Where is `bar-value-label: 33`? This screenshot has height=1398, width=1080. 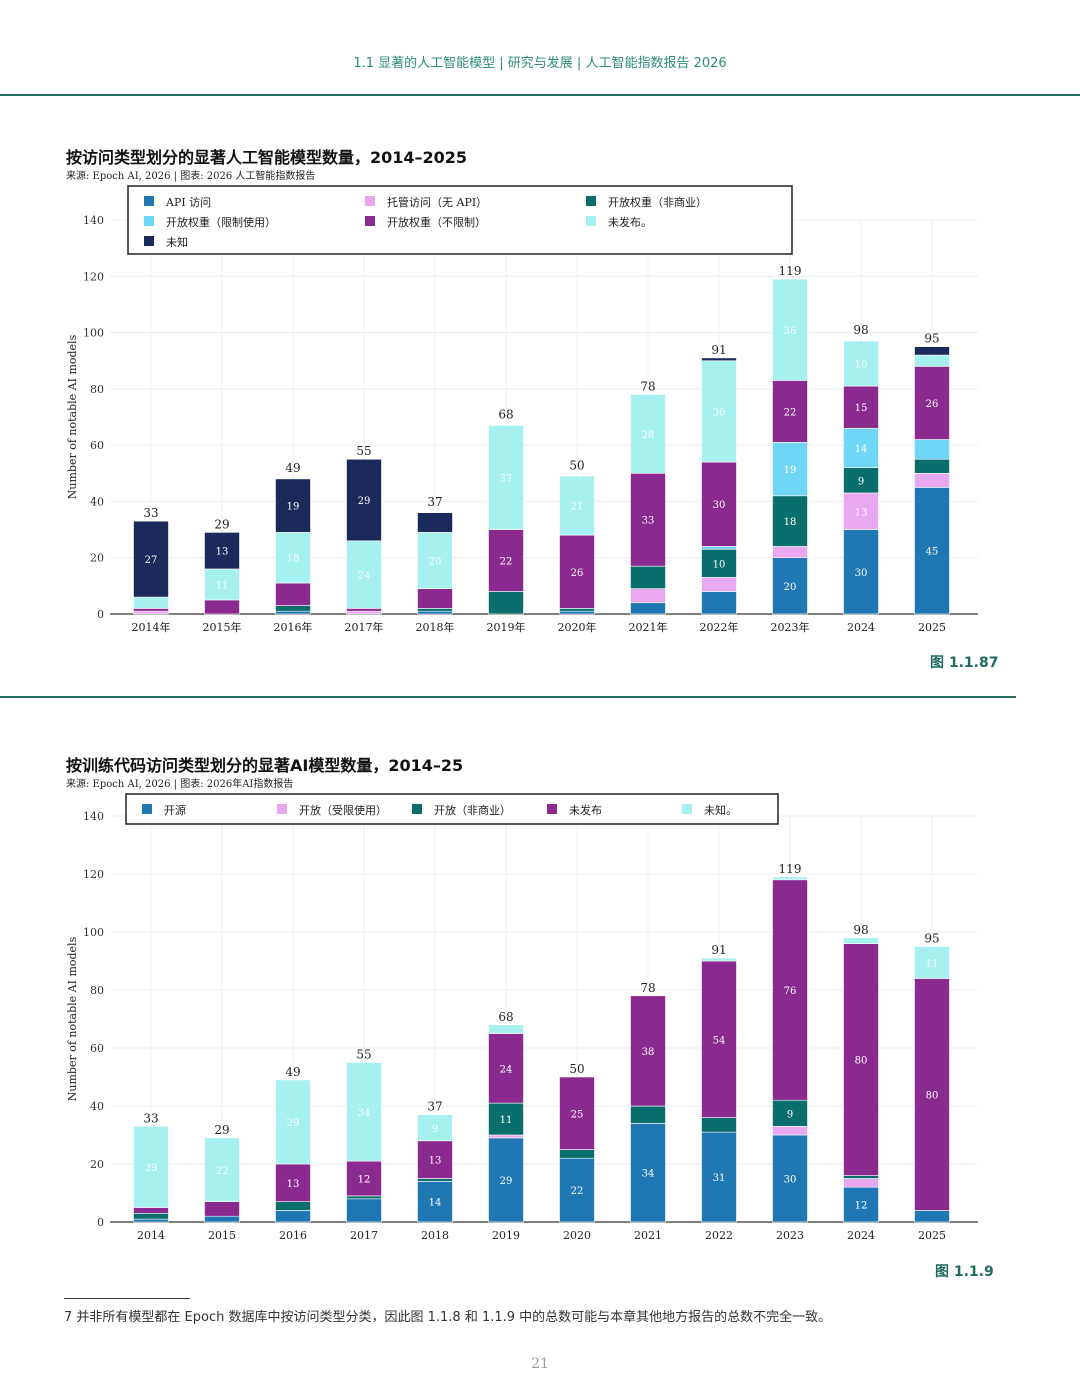 bar-value-label: 33 is located at coordinates (648, 521).